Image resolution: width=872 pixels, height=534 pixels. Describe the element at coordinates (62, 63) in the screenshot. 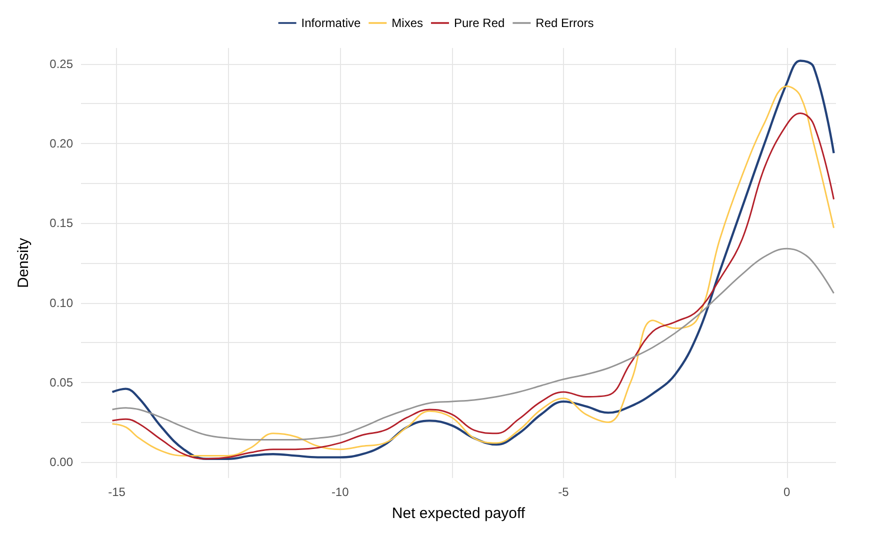

I see `y-tick-label: 0.25` at that location.